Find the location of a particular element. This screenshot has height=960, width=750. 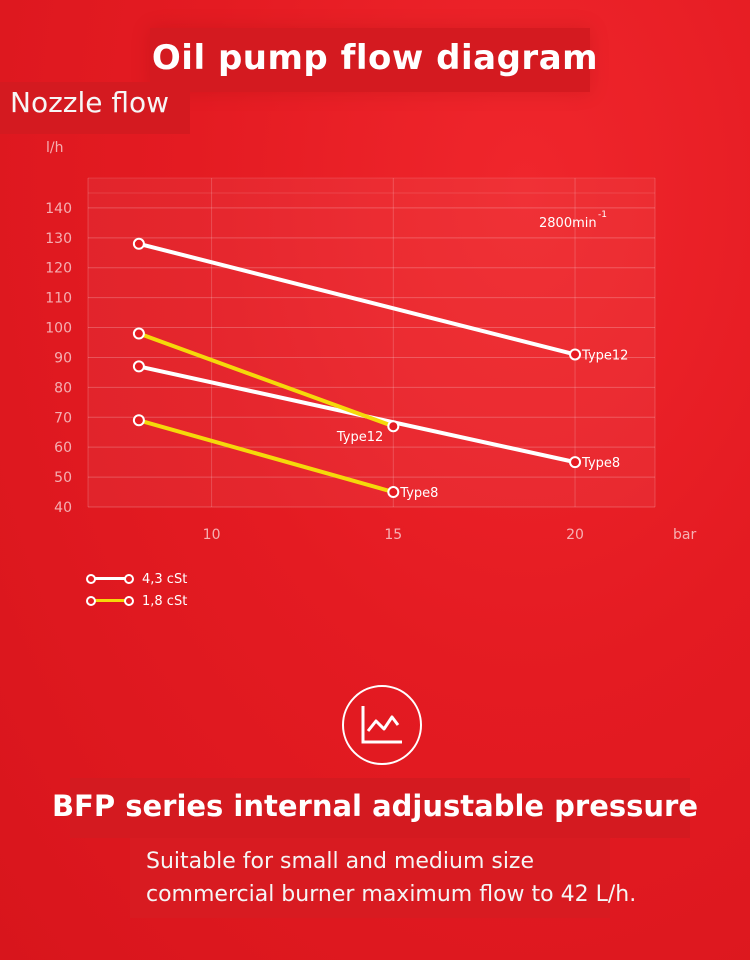

title-background is located at coordinates (370, 60).